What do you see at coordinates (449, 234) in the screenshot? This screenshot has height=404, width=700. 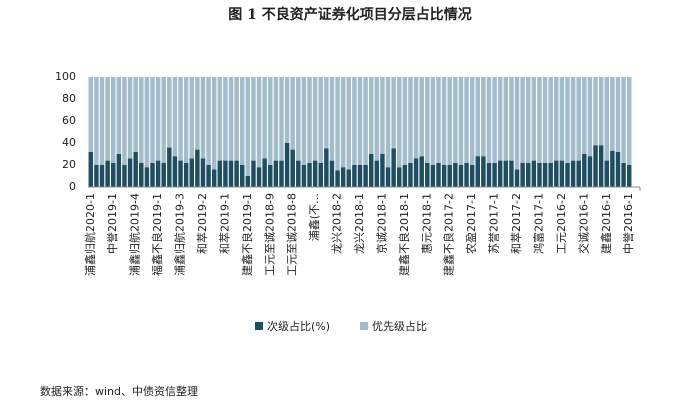 I see `x-tick-label: 建鑫不良2017-2` at bounding box center [449, 234].